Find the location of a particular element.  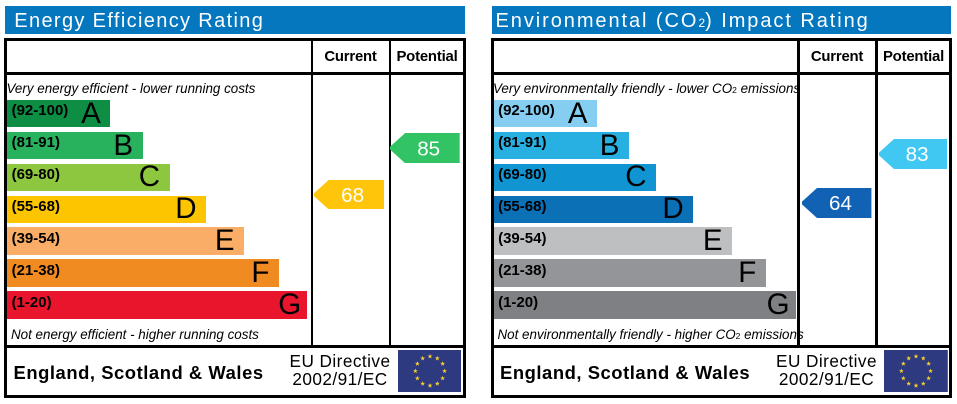

svg-text: 68 is located at coordinates (352, 195).